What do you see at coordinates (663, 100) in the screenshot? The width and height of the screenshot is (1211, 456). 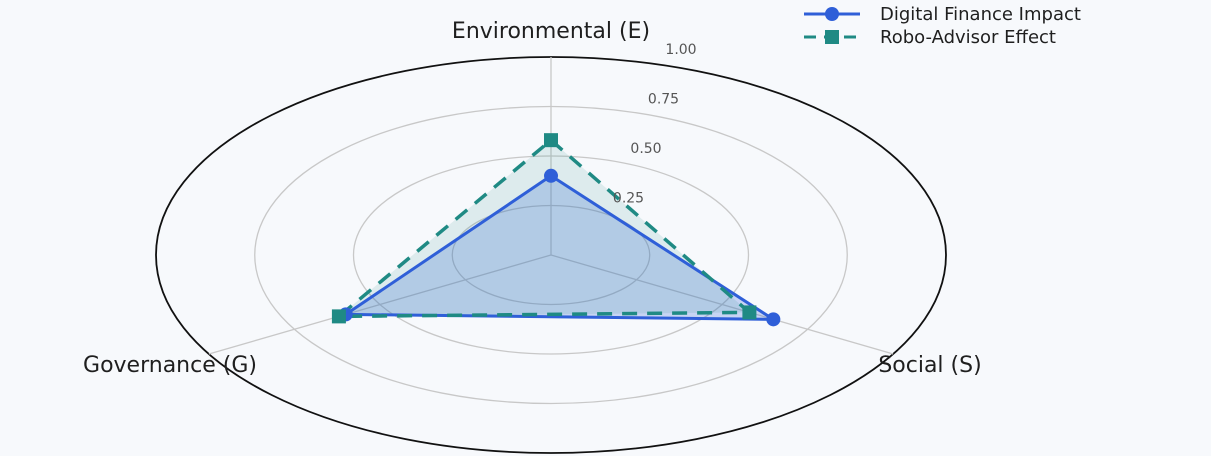 I see `radial-tick-label: 0.75` at bounding box center [663, 100].